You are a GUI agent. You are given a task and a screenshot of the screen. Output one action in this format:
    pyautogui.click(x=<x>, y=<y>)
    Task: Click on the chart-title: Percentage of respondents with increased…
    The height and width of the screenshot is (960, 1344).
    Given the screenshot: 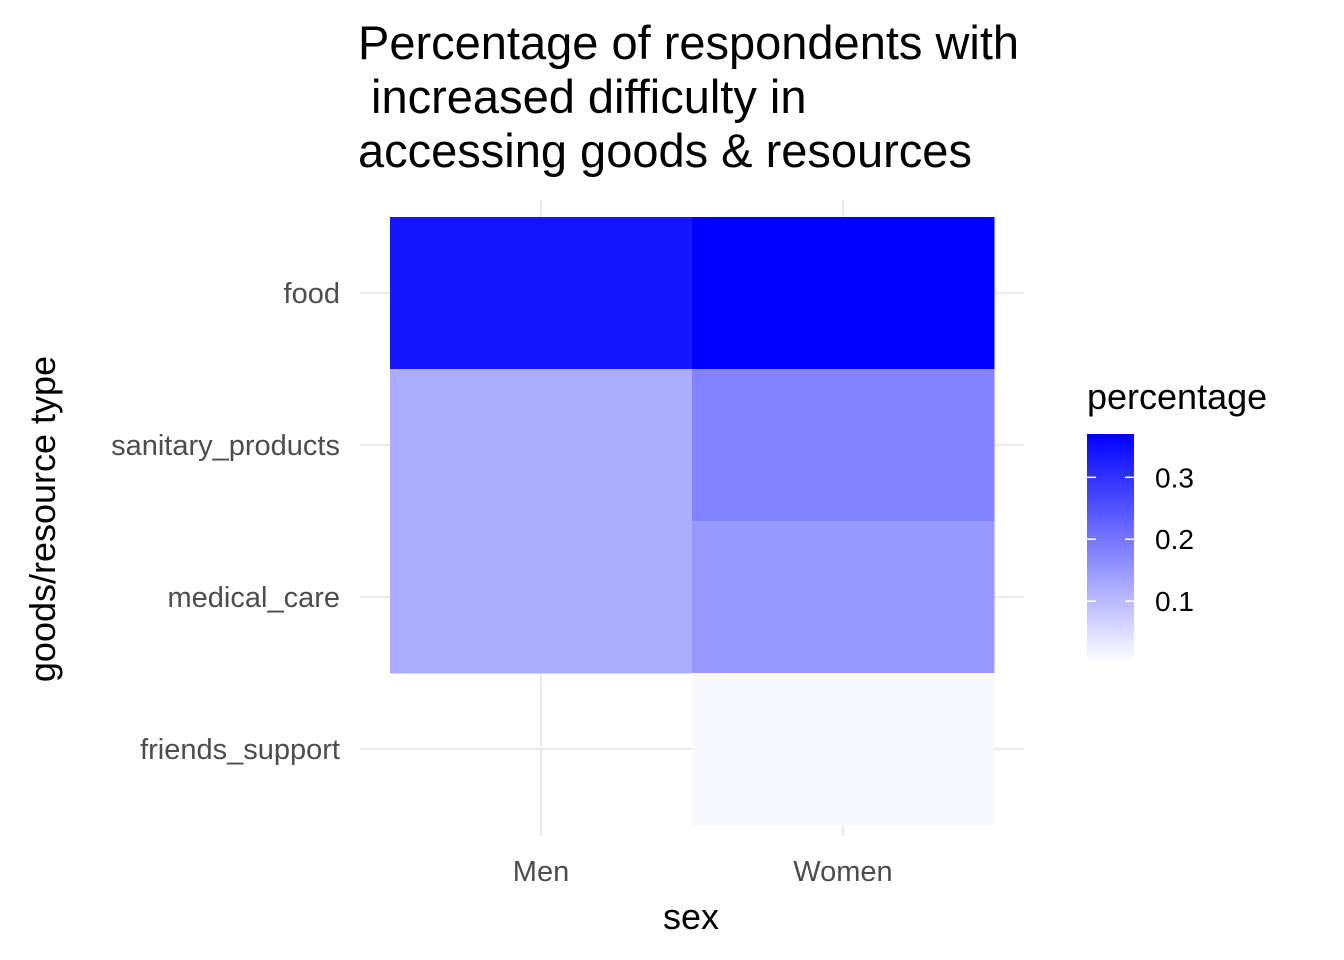 What is the action you would take?
    pyautogui.click(x=689, y=96)
    